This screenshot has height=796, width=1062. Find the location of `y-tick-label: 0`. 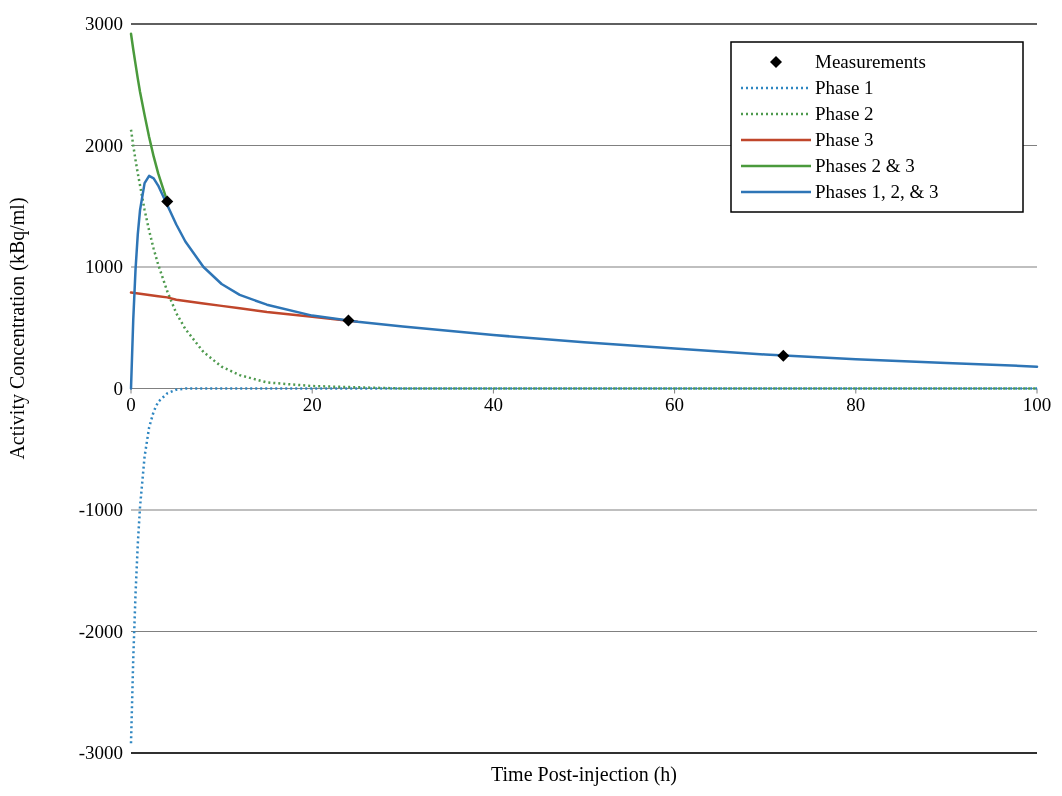

y-tick-label: 0 is located at coordinates (118, 388).